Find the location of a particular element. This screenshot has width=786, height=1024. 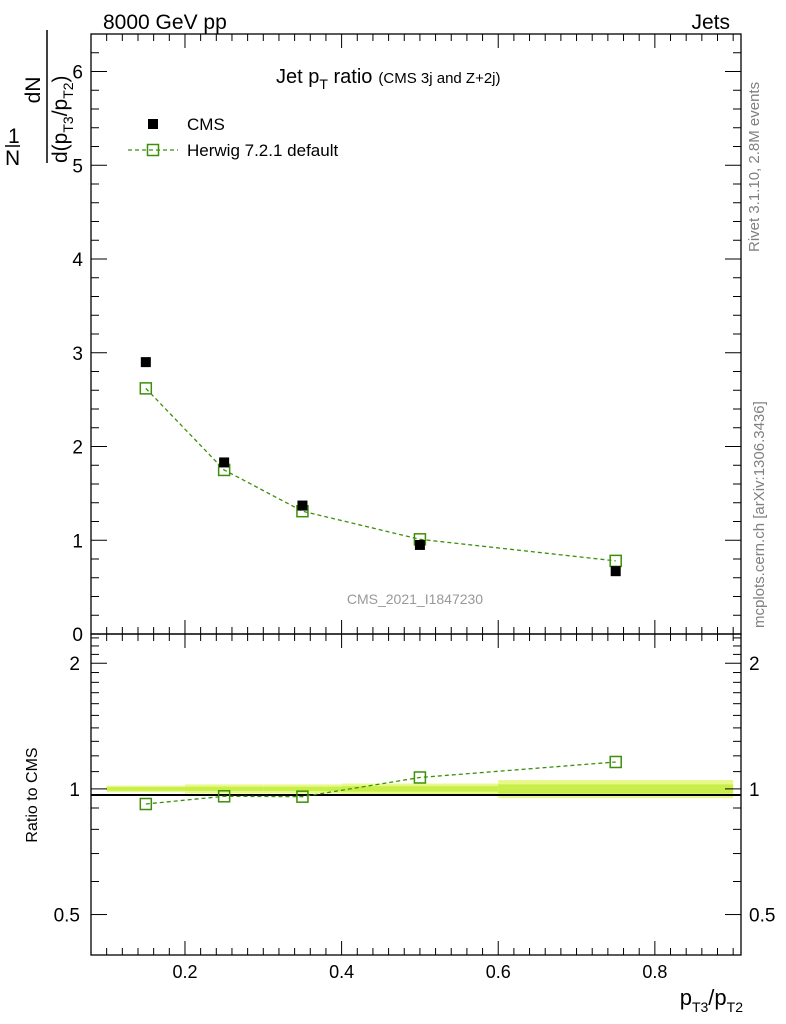

y-label-denominator: d(pT3/pT2) is located at coordinates (62, 119).